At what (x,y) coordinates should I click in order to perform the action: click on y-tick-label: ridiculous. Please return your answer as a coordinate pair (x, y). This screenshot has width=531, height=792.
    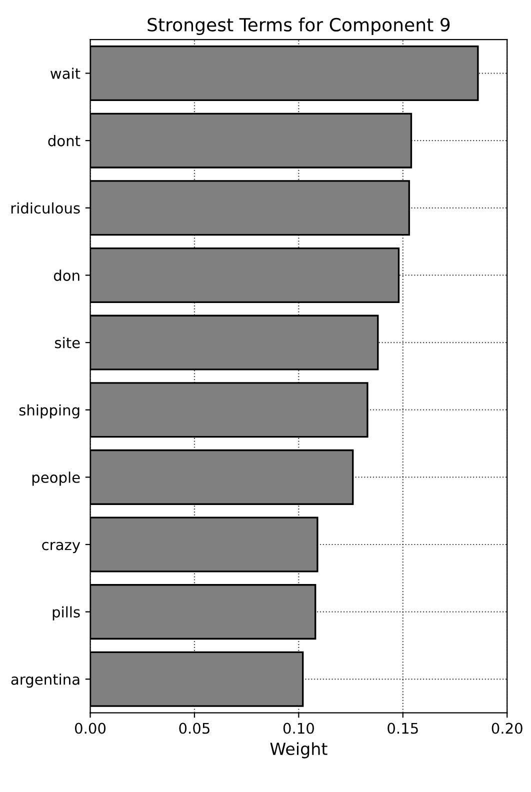
    Looking at the image, I should click on (45, 208).